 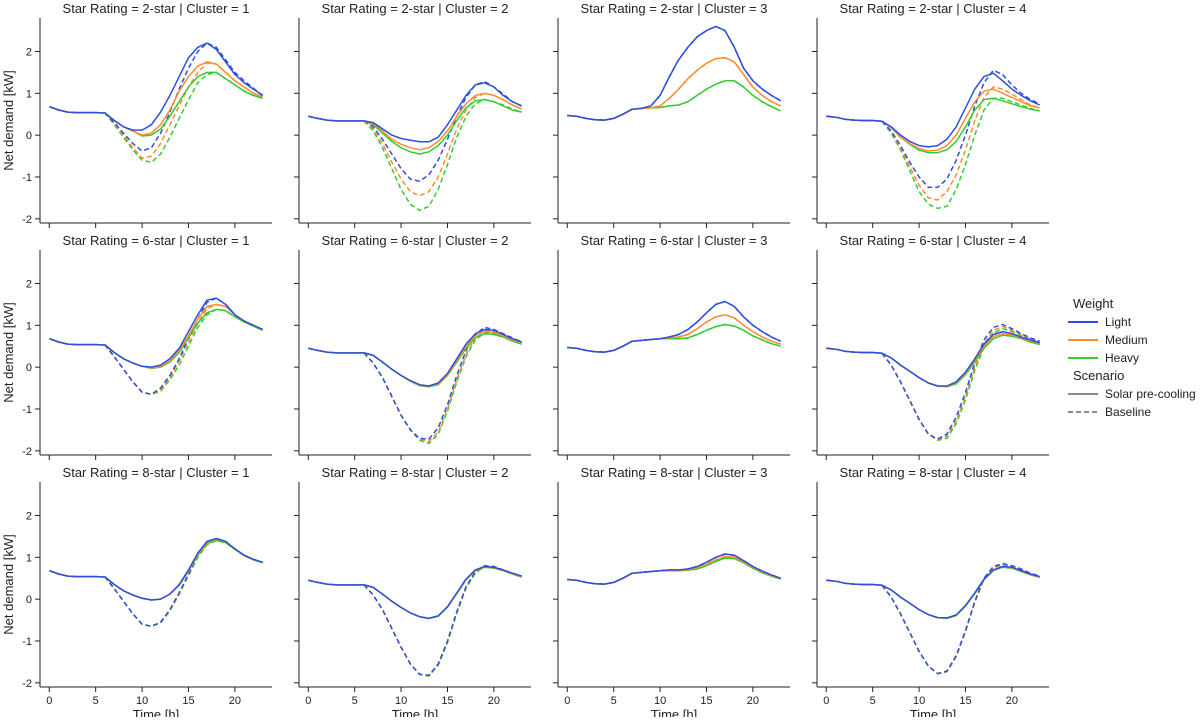 I want to click on panel-6: Star Rating = 6-star | Cluster = 2, so click(x=412, y=346).